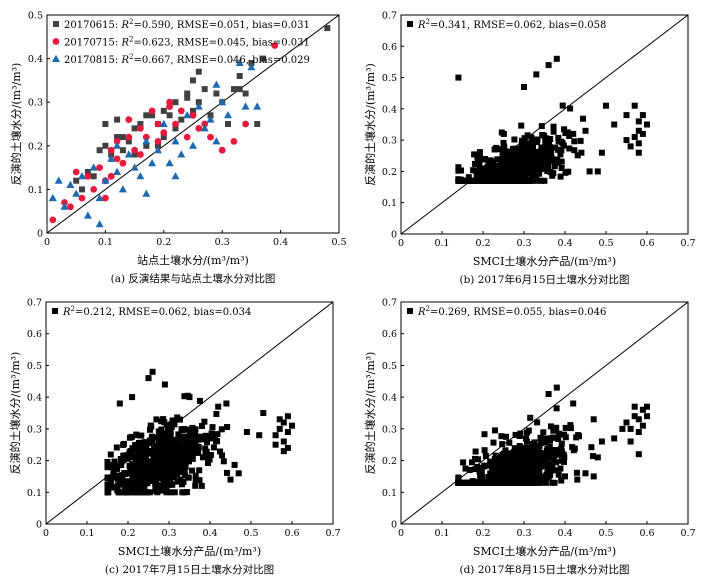 The image size is (707, 586). What do you see at coordinates (389, 461) in the screenshot?
I see `y-tick-label: 0.2` at bounding box center [389, 461].